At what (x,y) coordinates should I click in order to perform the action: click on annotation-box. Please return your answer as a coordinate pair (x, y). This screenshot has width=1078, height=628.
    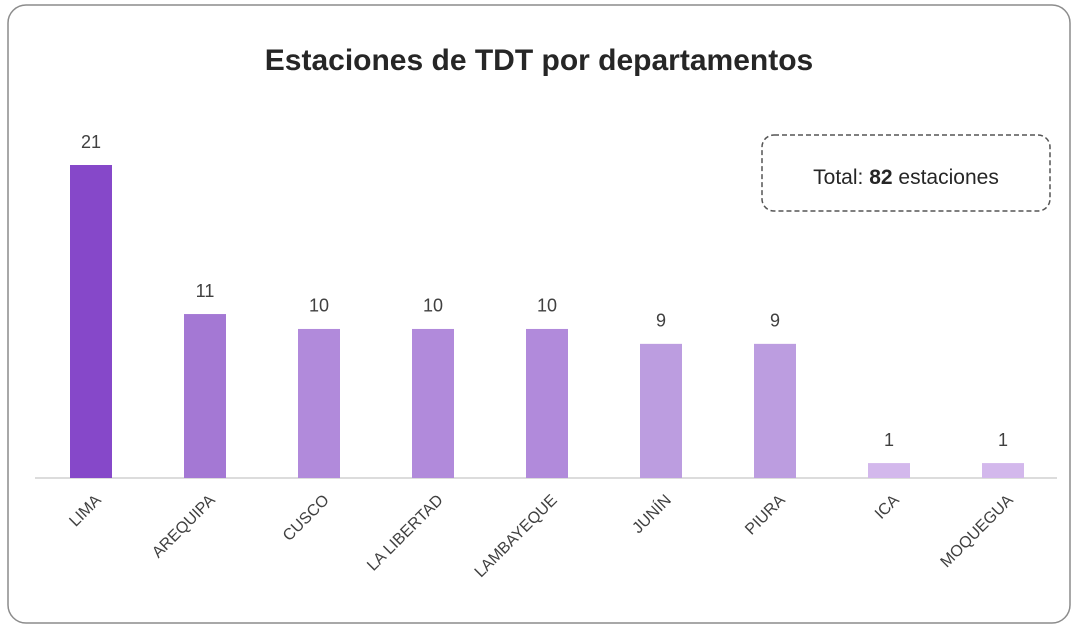
    Looking at the image, I should click on (906, 173).